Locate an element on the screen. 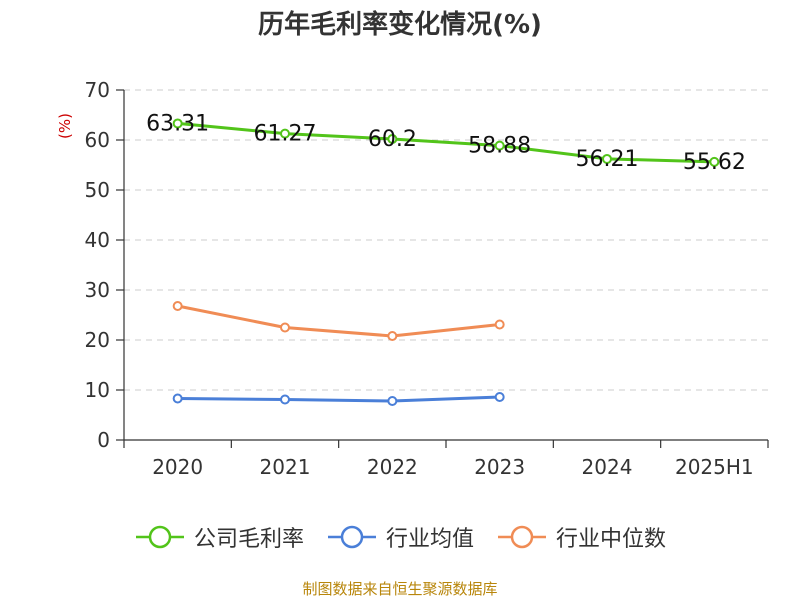 The image size is (800, 600). x-tick-label: 2021 is located at coordinates (285, 467).